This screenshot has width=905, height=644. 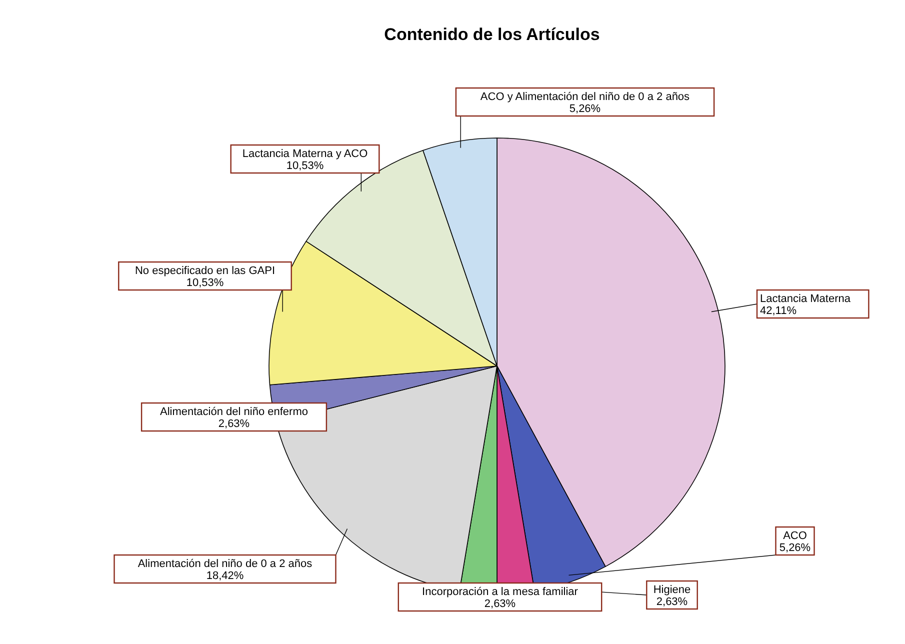 I want to click on slice-label: Higiene, so click(x=672, y=590).